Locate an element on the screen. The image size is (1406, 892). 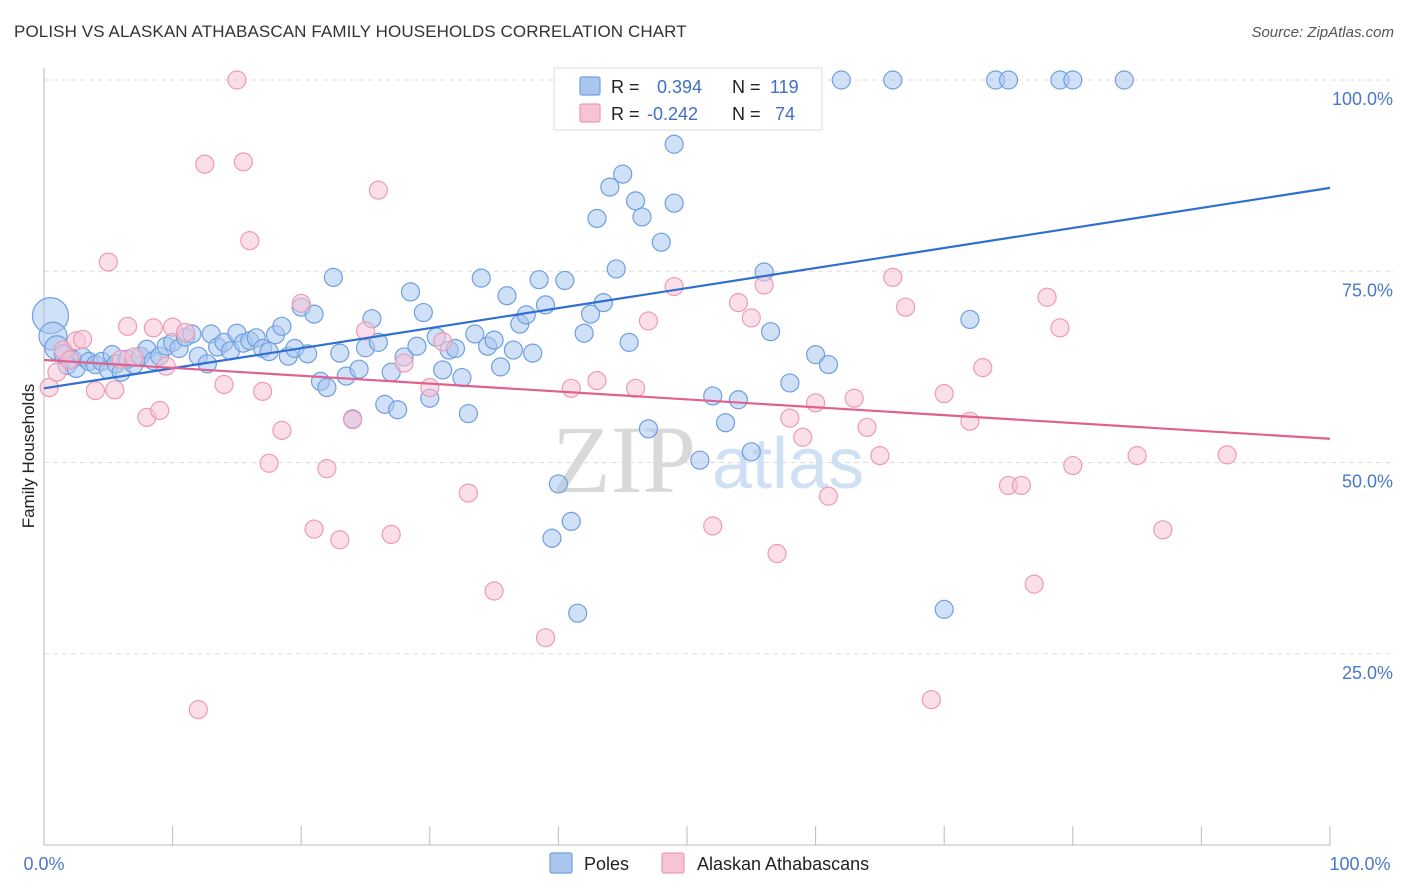
y-tick-label: 100.0% is located at coordinates (1362, 99).